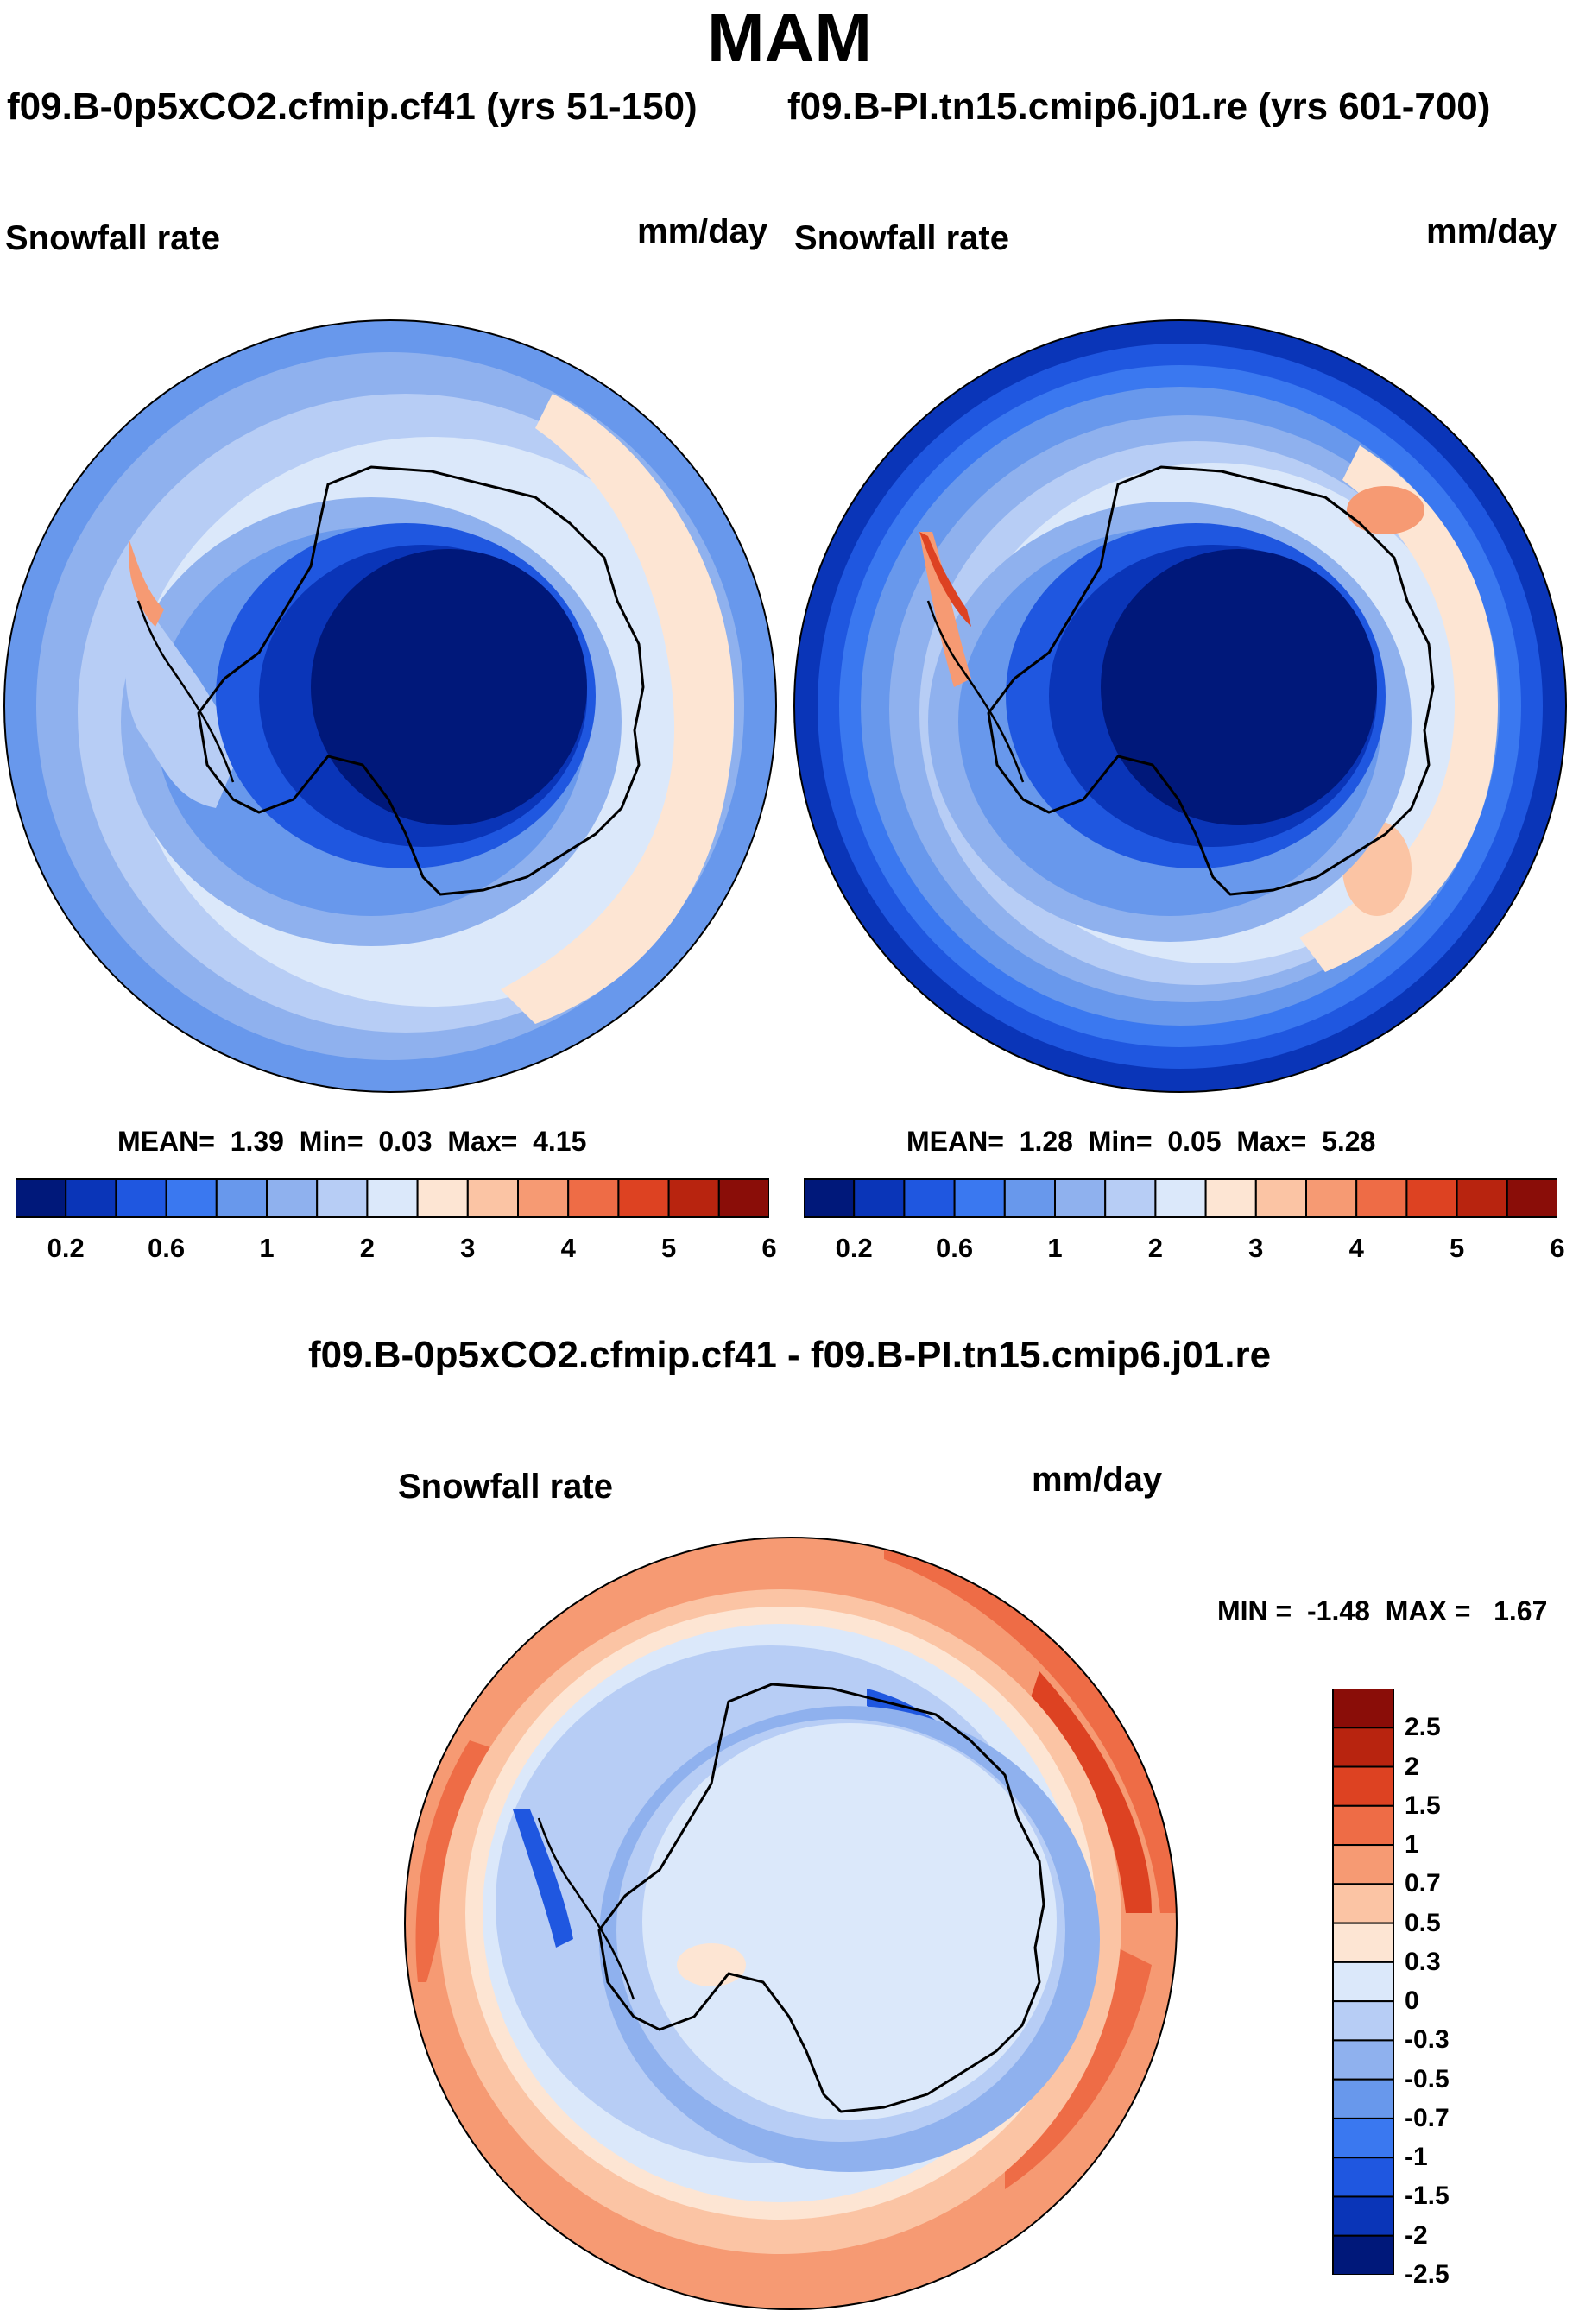 This screenshot has height=2324, width=1579. I want to click on colorbar-diff-tick-label: 0.3, so click(1423, 1962).